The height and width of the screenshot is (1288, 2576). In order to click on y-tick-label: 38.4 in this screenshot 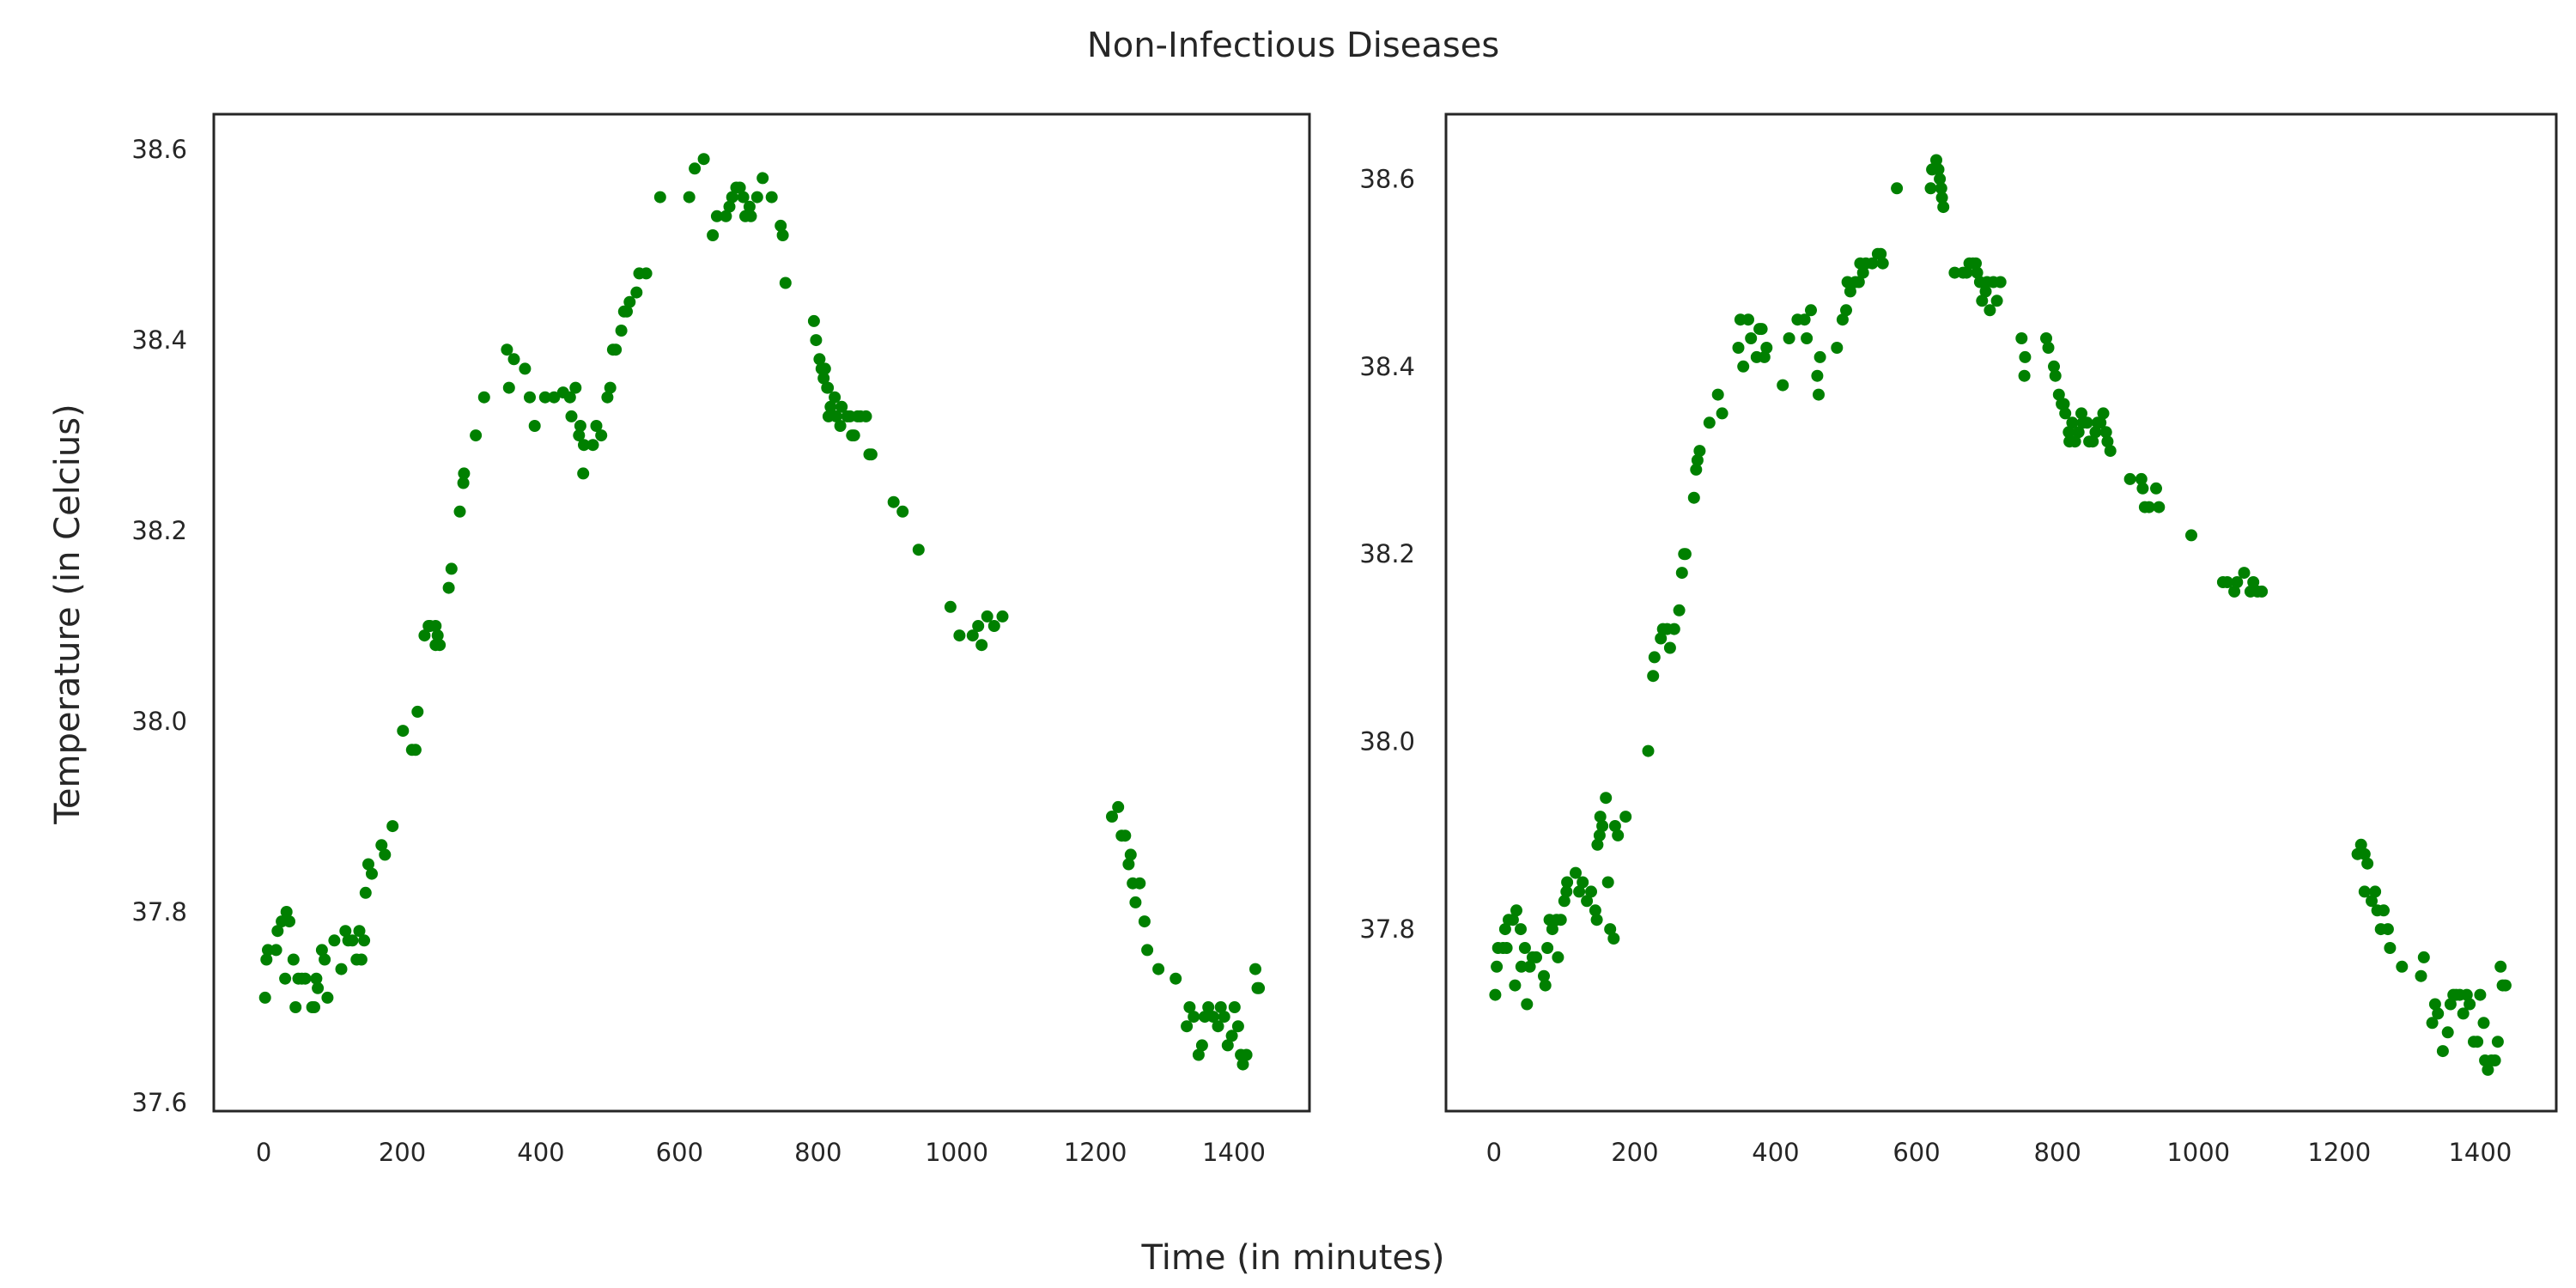, I will do `click(159, 340)`.